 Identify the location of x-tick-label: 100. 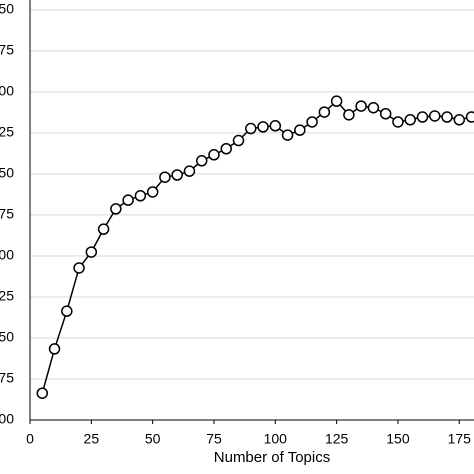
(276, 439).